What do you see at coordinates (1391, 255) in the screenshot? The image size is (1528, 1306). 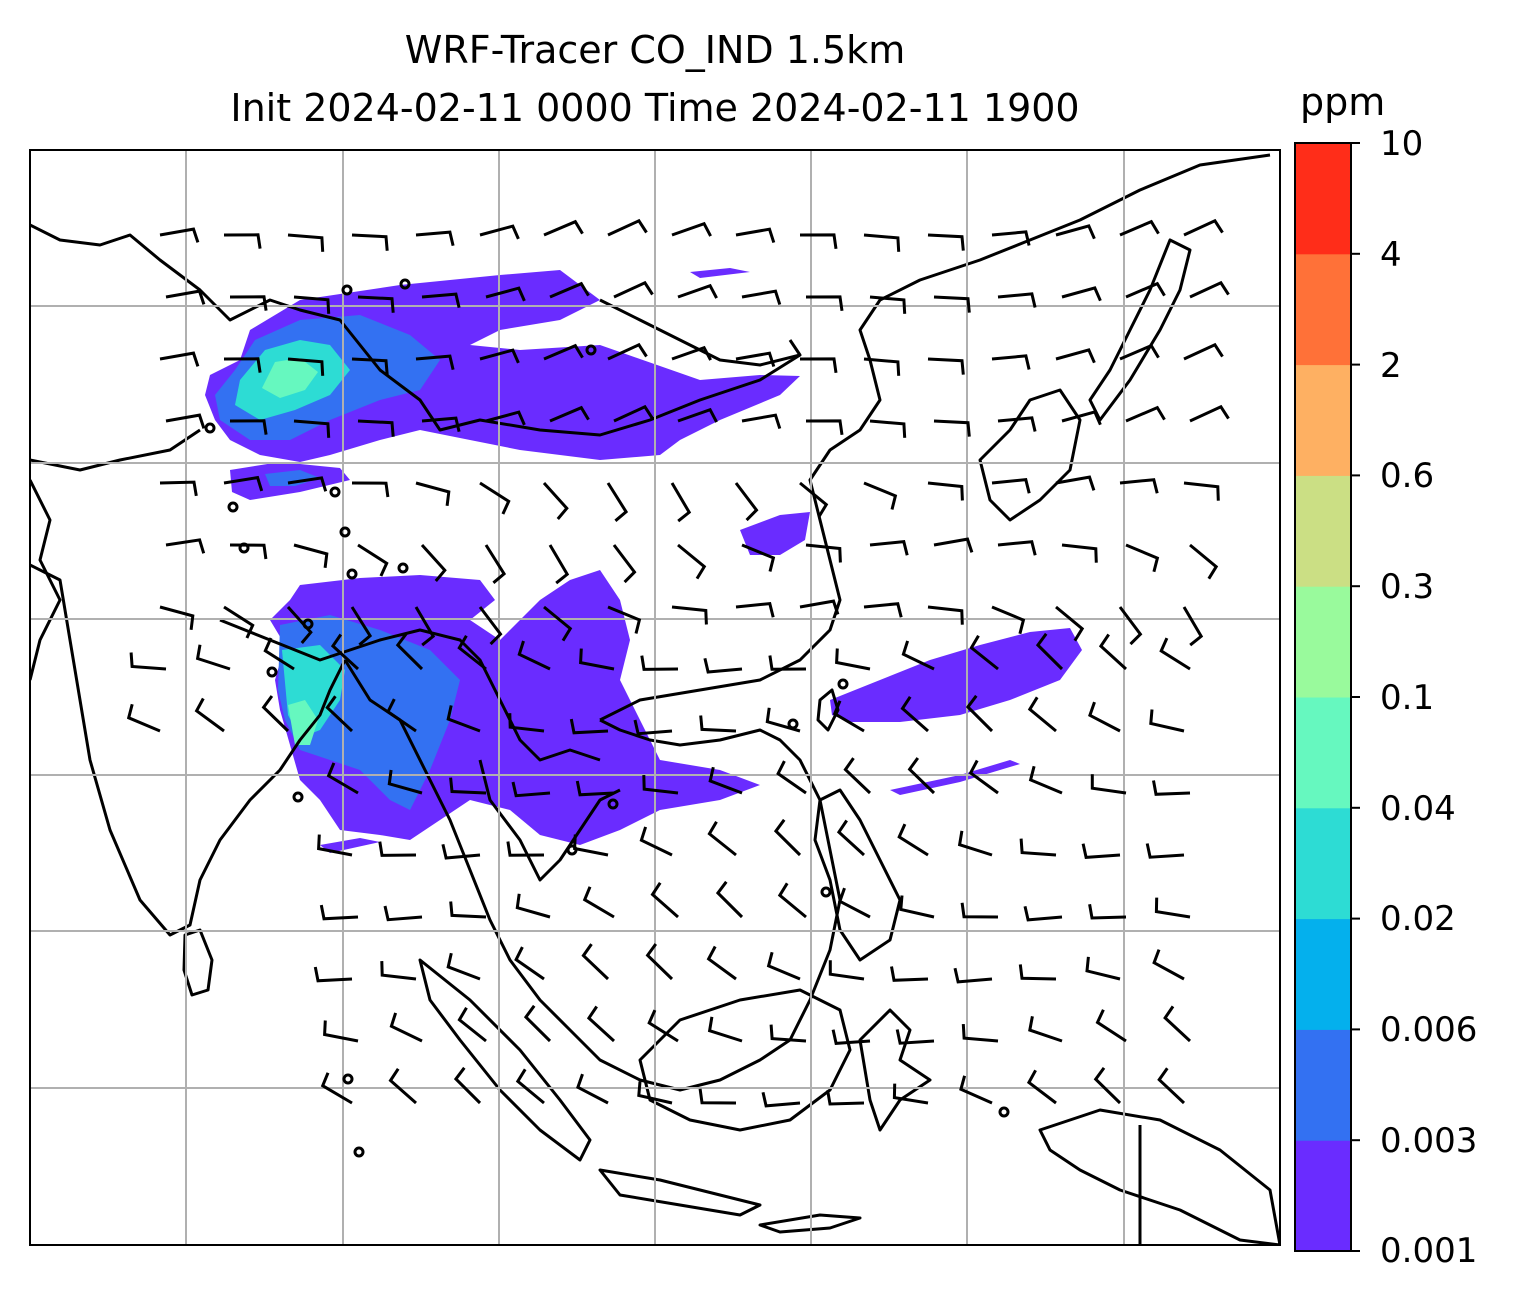 I see `colorbar-tick-label: 4` at bounding box center [1391, 255].